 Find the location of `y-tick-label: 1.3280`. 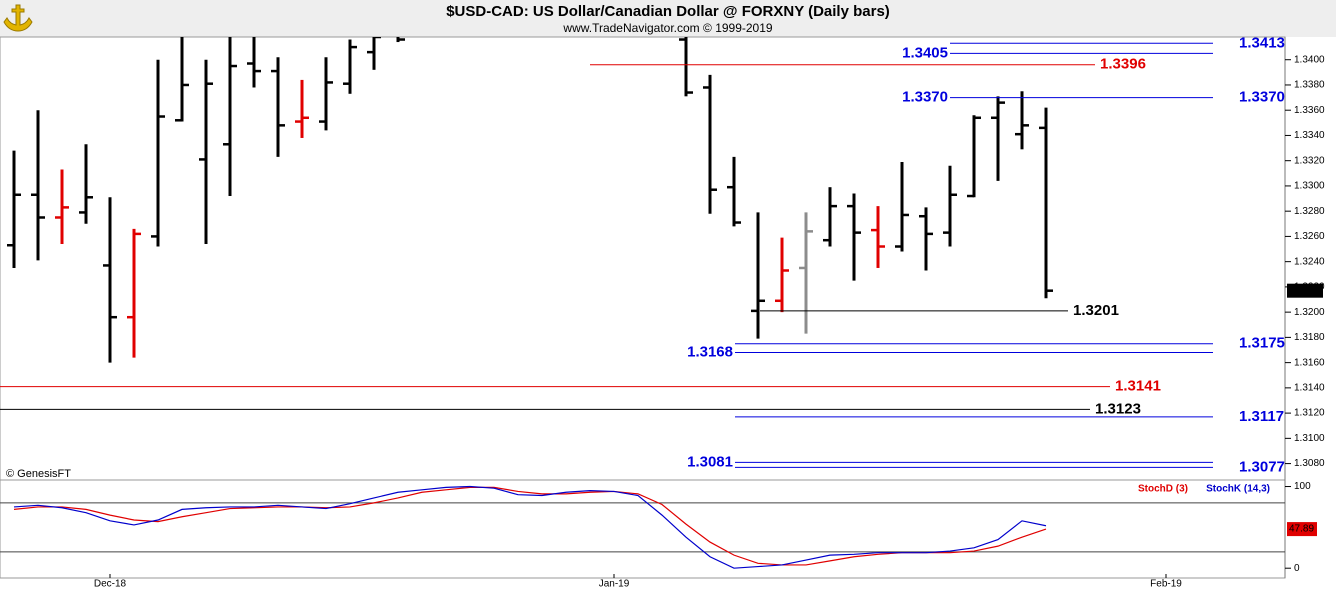

y-tick-label: 1.3280 is located at coordinates (1309, 211).